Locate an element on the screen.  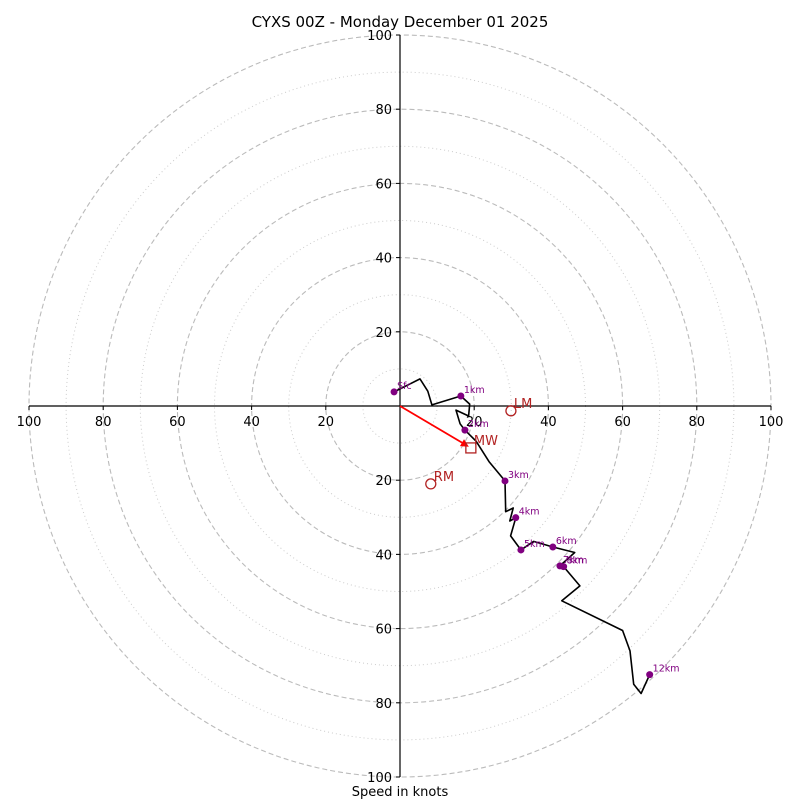
height-marker-4km is located at coordinates (516, 518).